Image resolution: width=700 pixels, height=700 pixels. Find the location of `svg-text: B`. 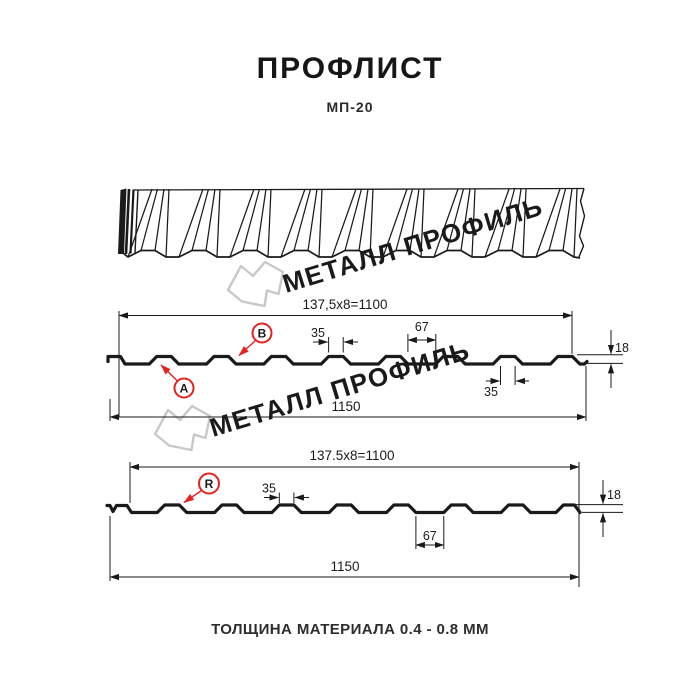

svg-text: B is located at coordinates (262, 334).